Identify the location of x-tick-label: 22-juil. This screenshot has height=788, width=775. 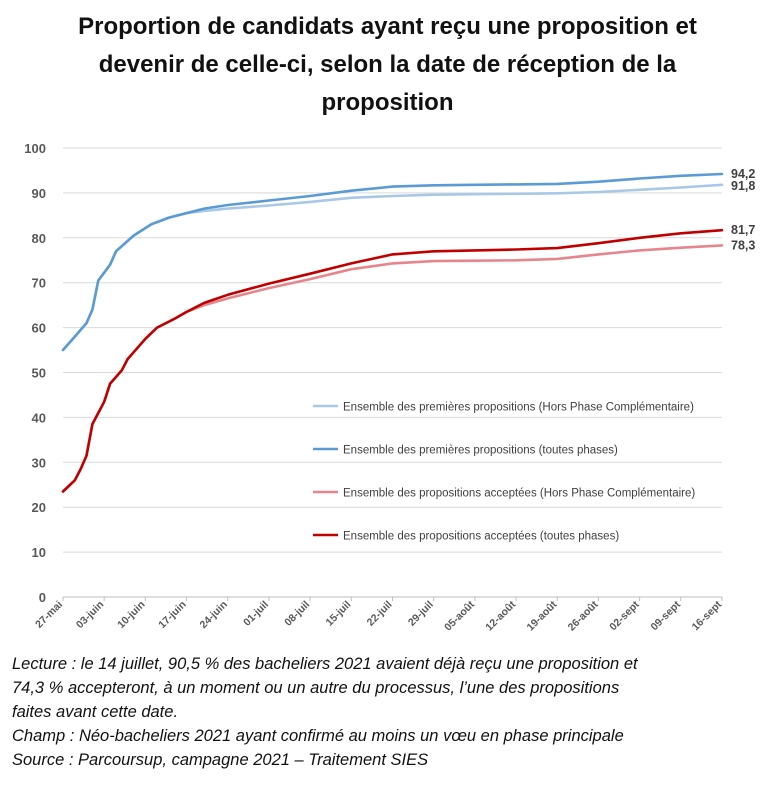
(380, 614).